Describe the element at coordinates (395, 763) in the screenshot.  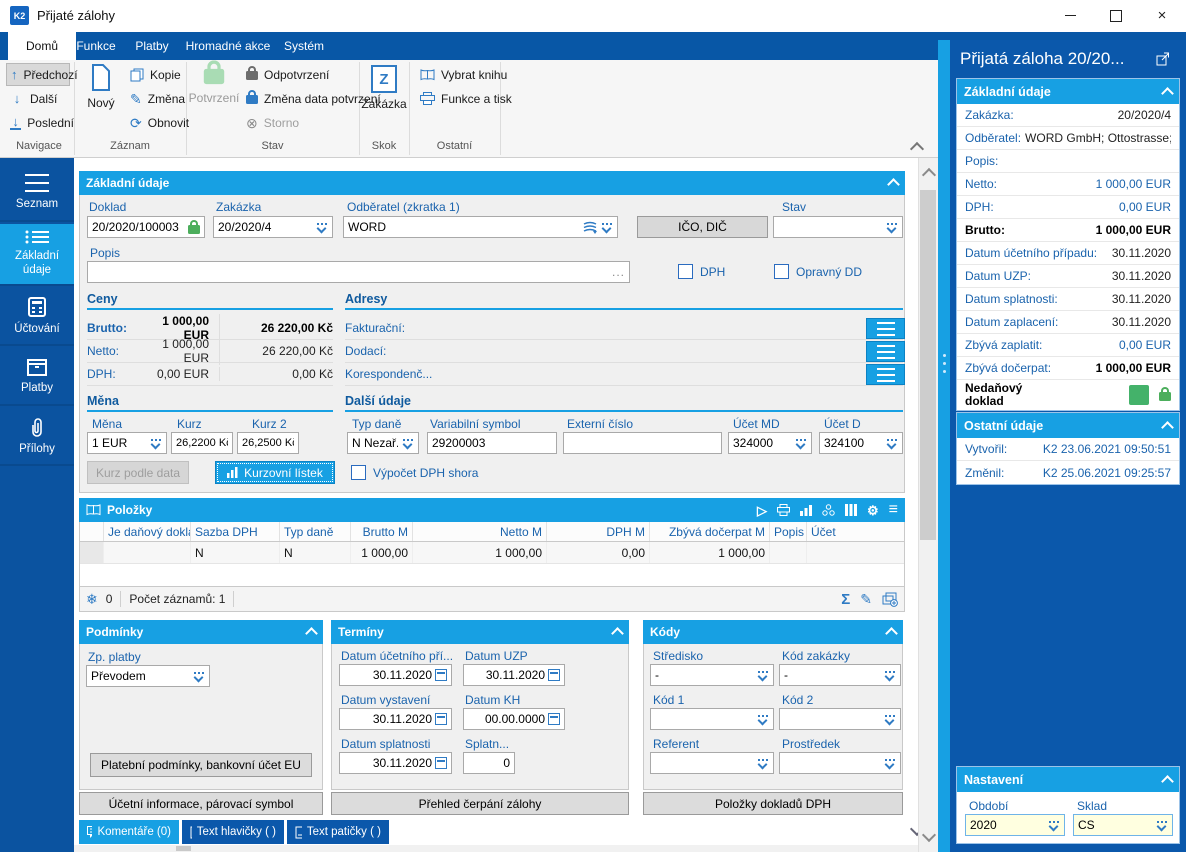
I see `datum-splatnosti-field: 30.11.2020` at that location.